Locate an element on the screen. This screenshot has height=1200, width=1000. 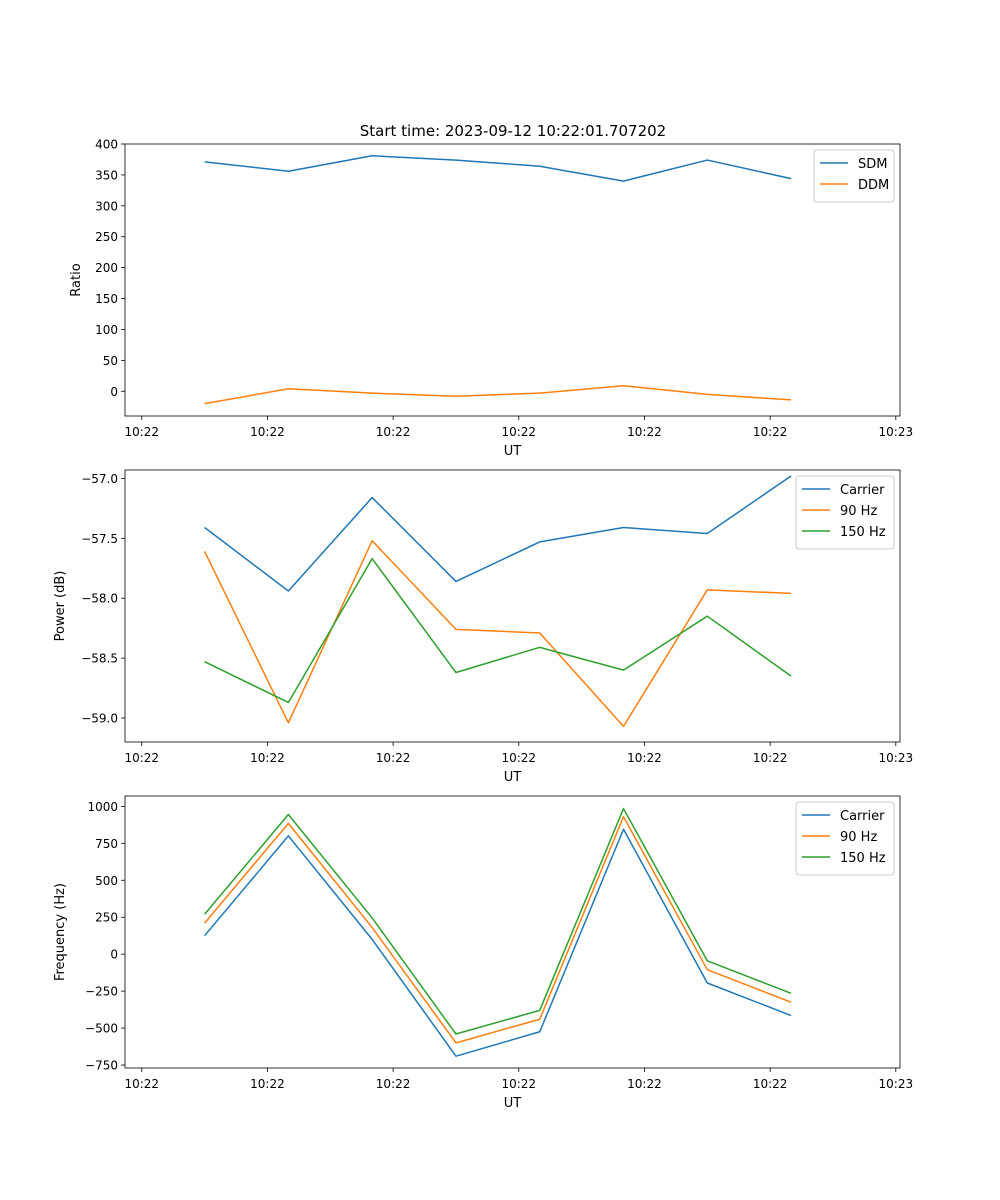
y-tick-label: 750 is located at coordinates (106, 844).